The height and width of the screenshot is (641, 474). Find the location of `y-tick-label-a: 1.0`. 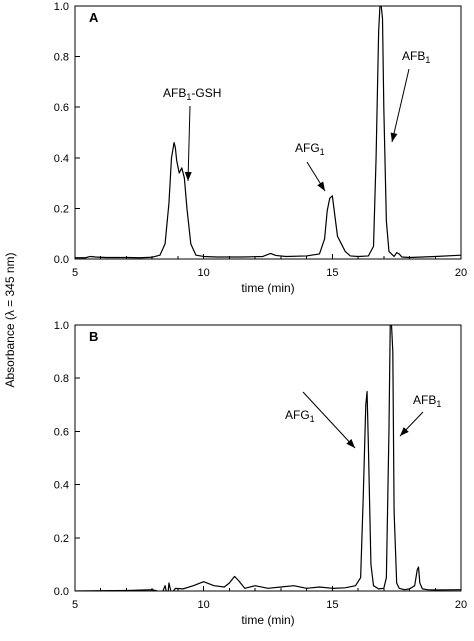

y-tick-label-a: 1.0 is located at coordinates (61, 7).